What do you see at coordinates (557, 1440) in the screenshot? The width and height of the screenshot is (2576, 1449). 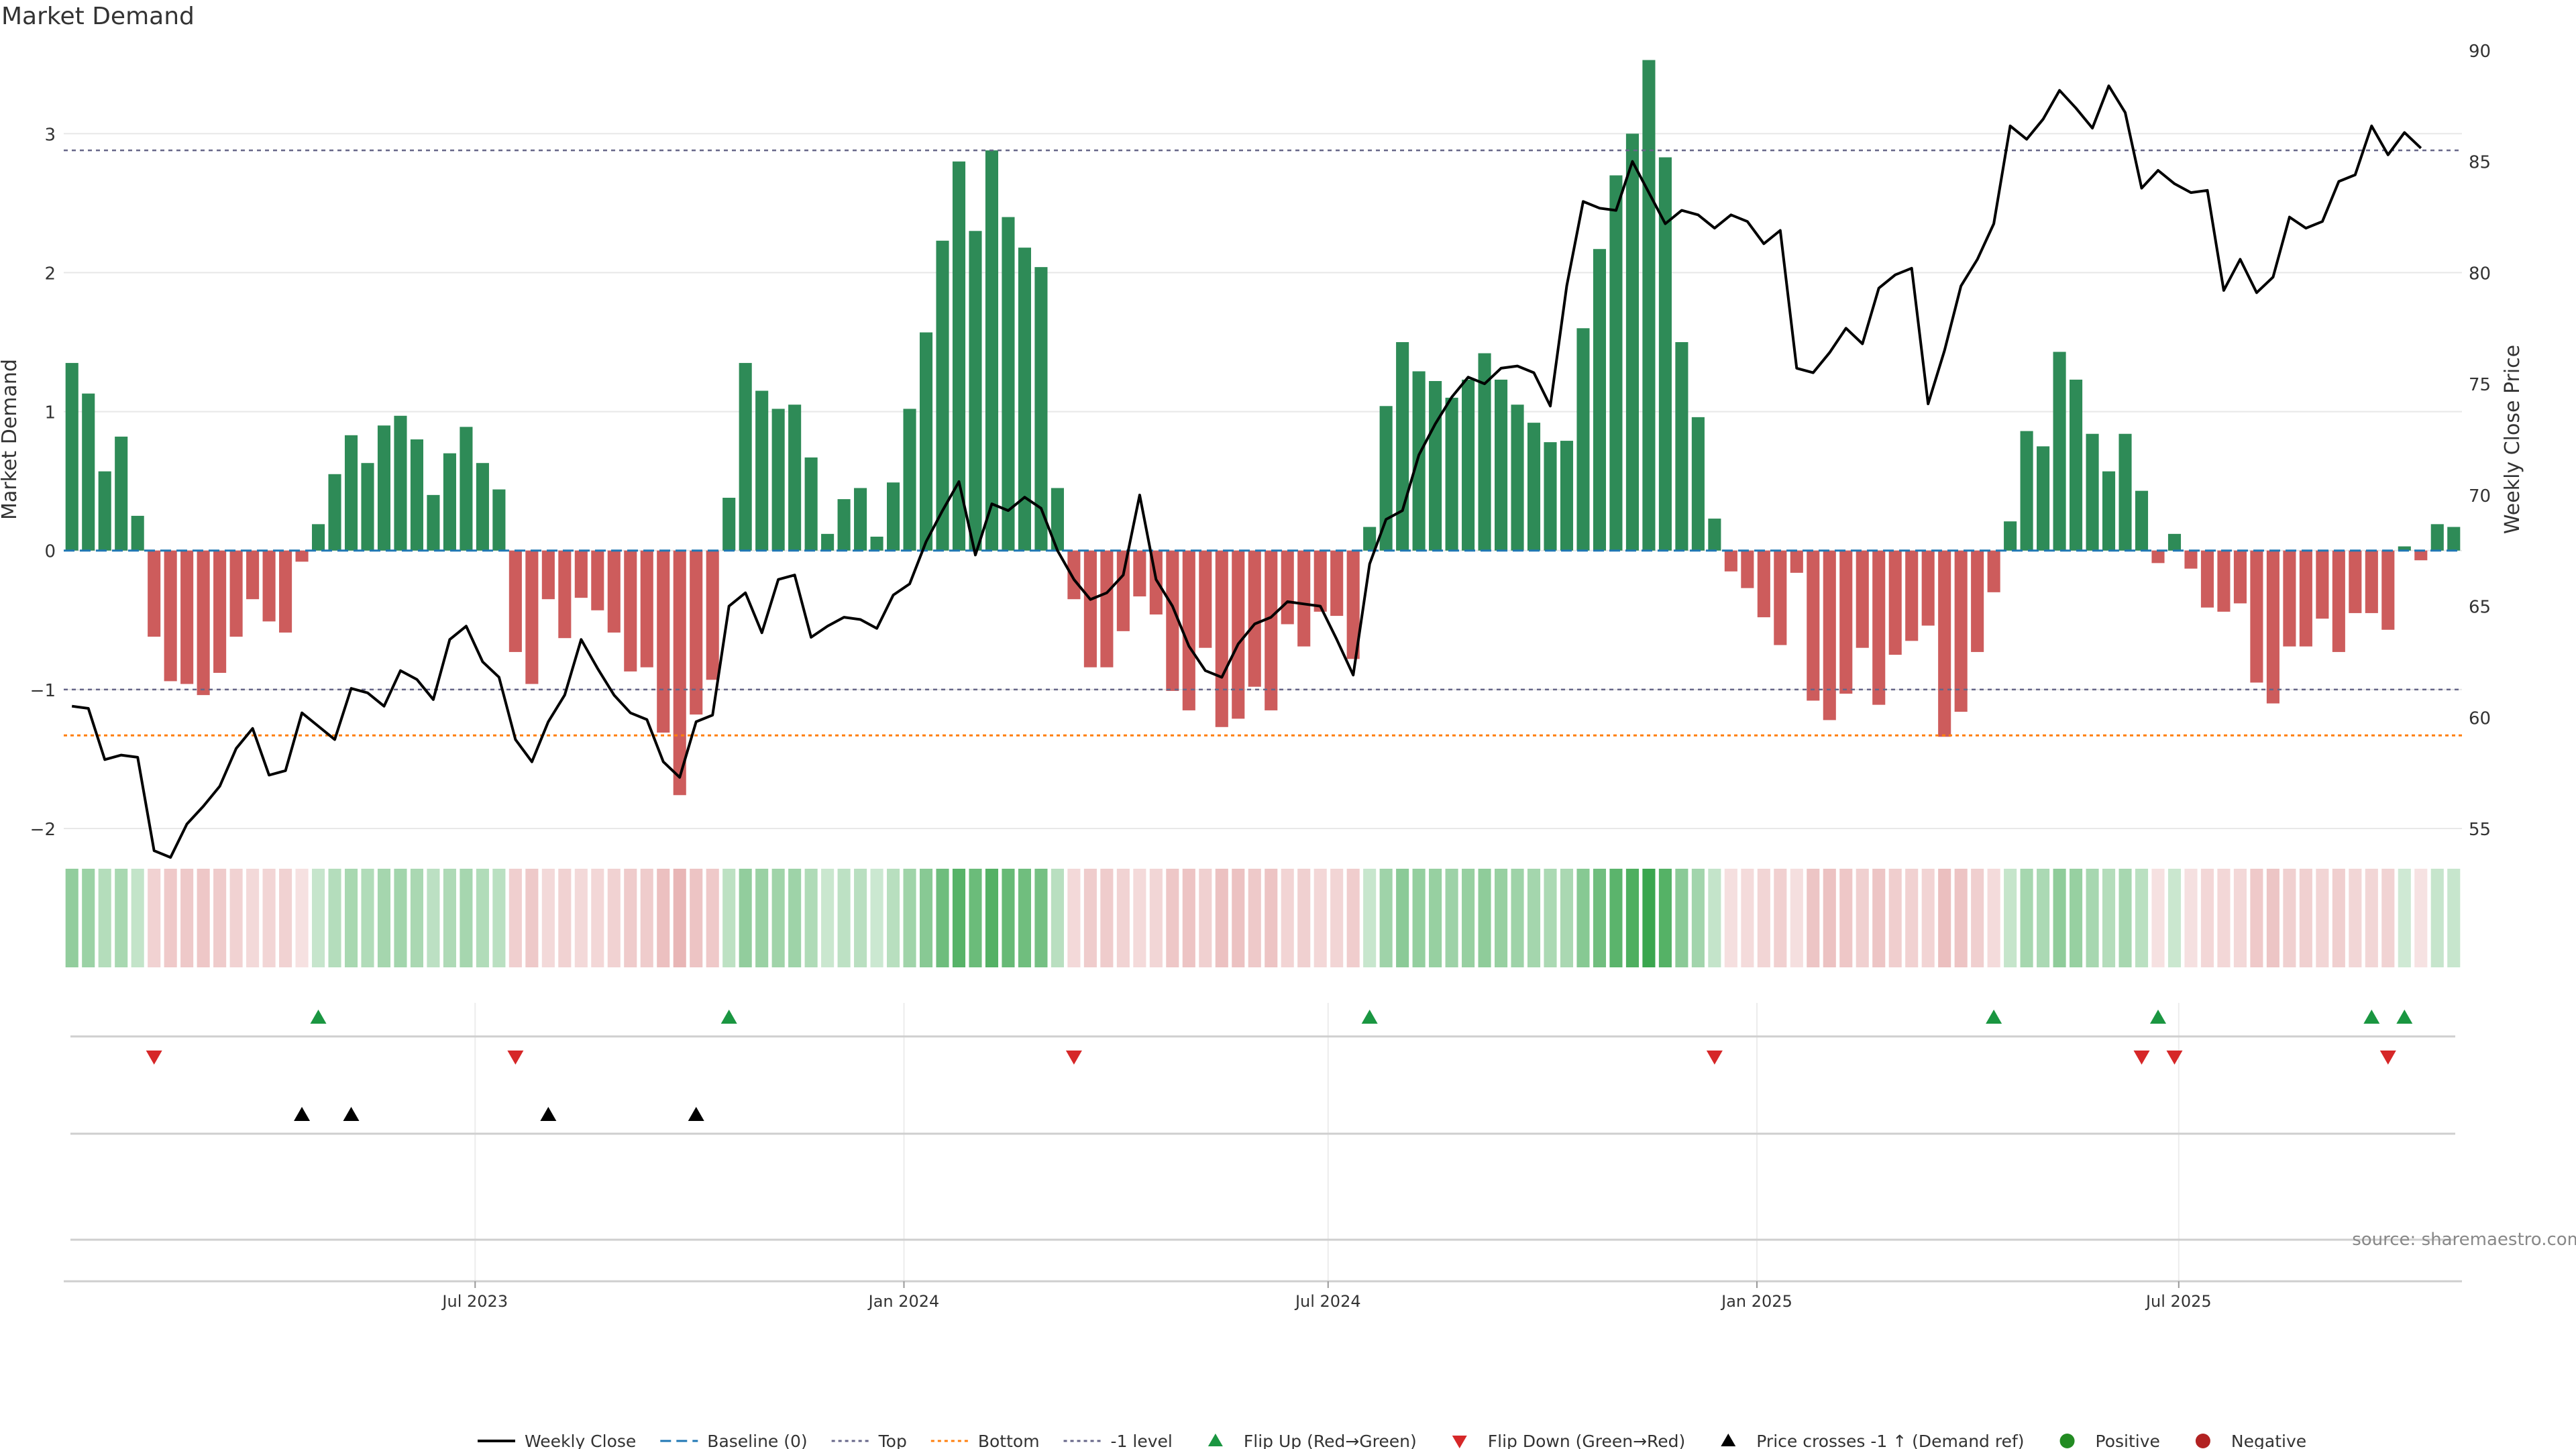 I see `legend-item: Weekly Close` at bounding box center [557, 1440].